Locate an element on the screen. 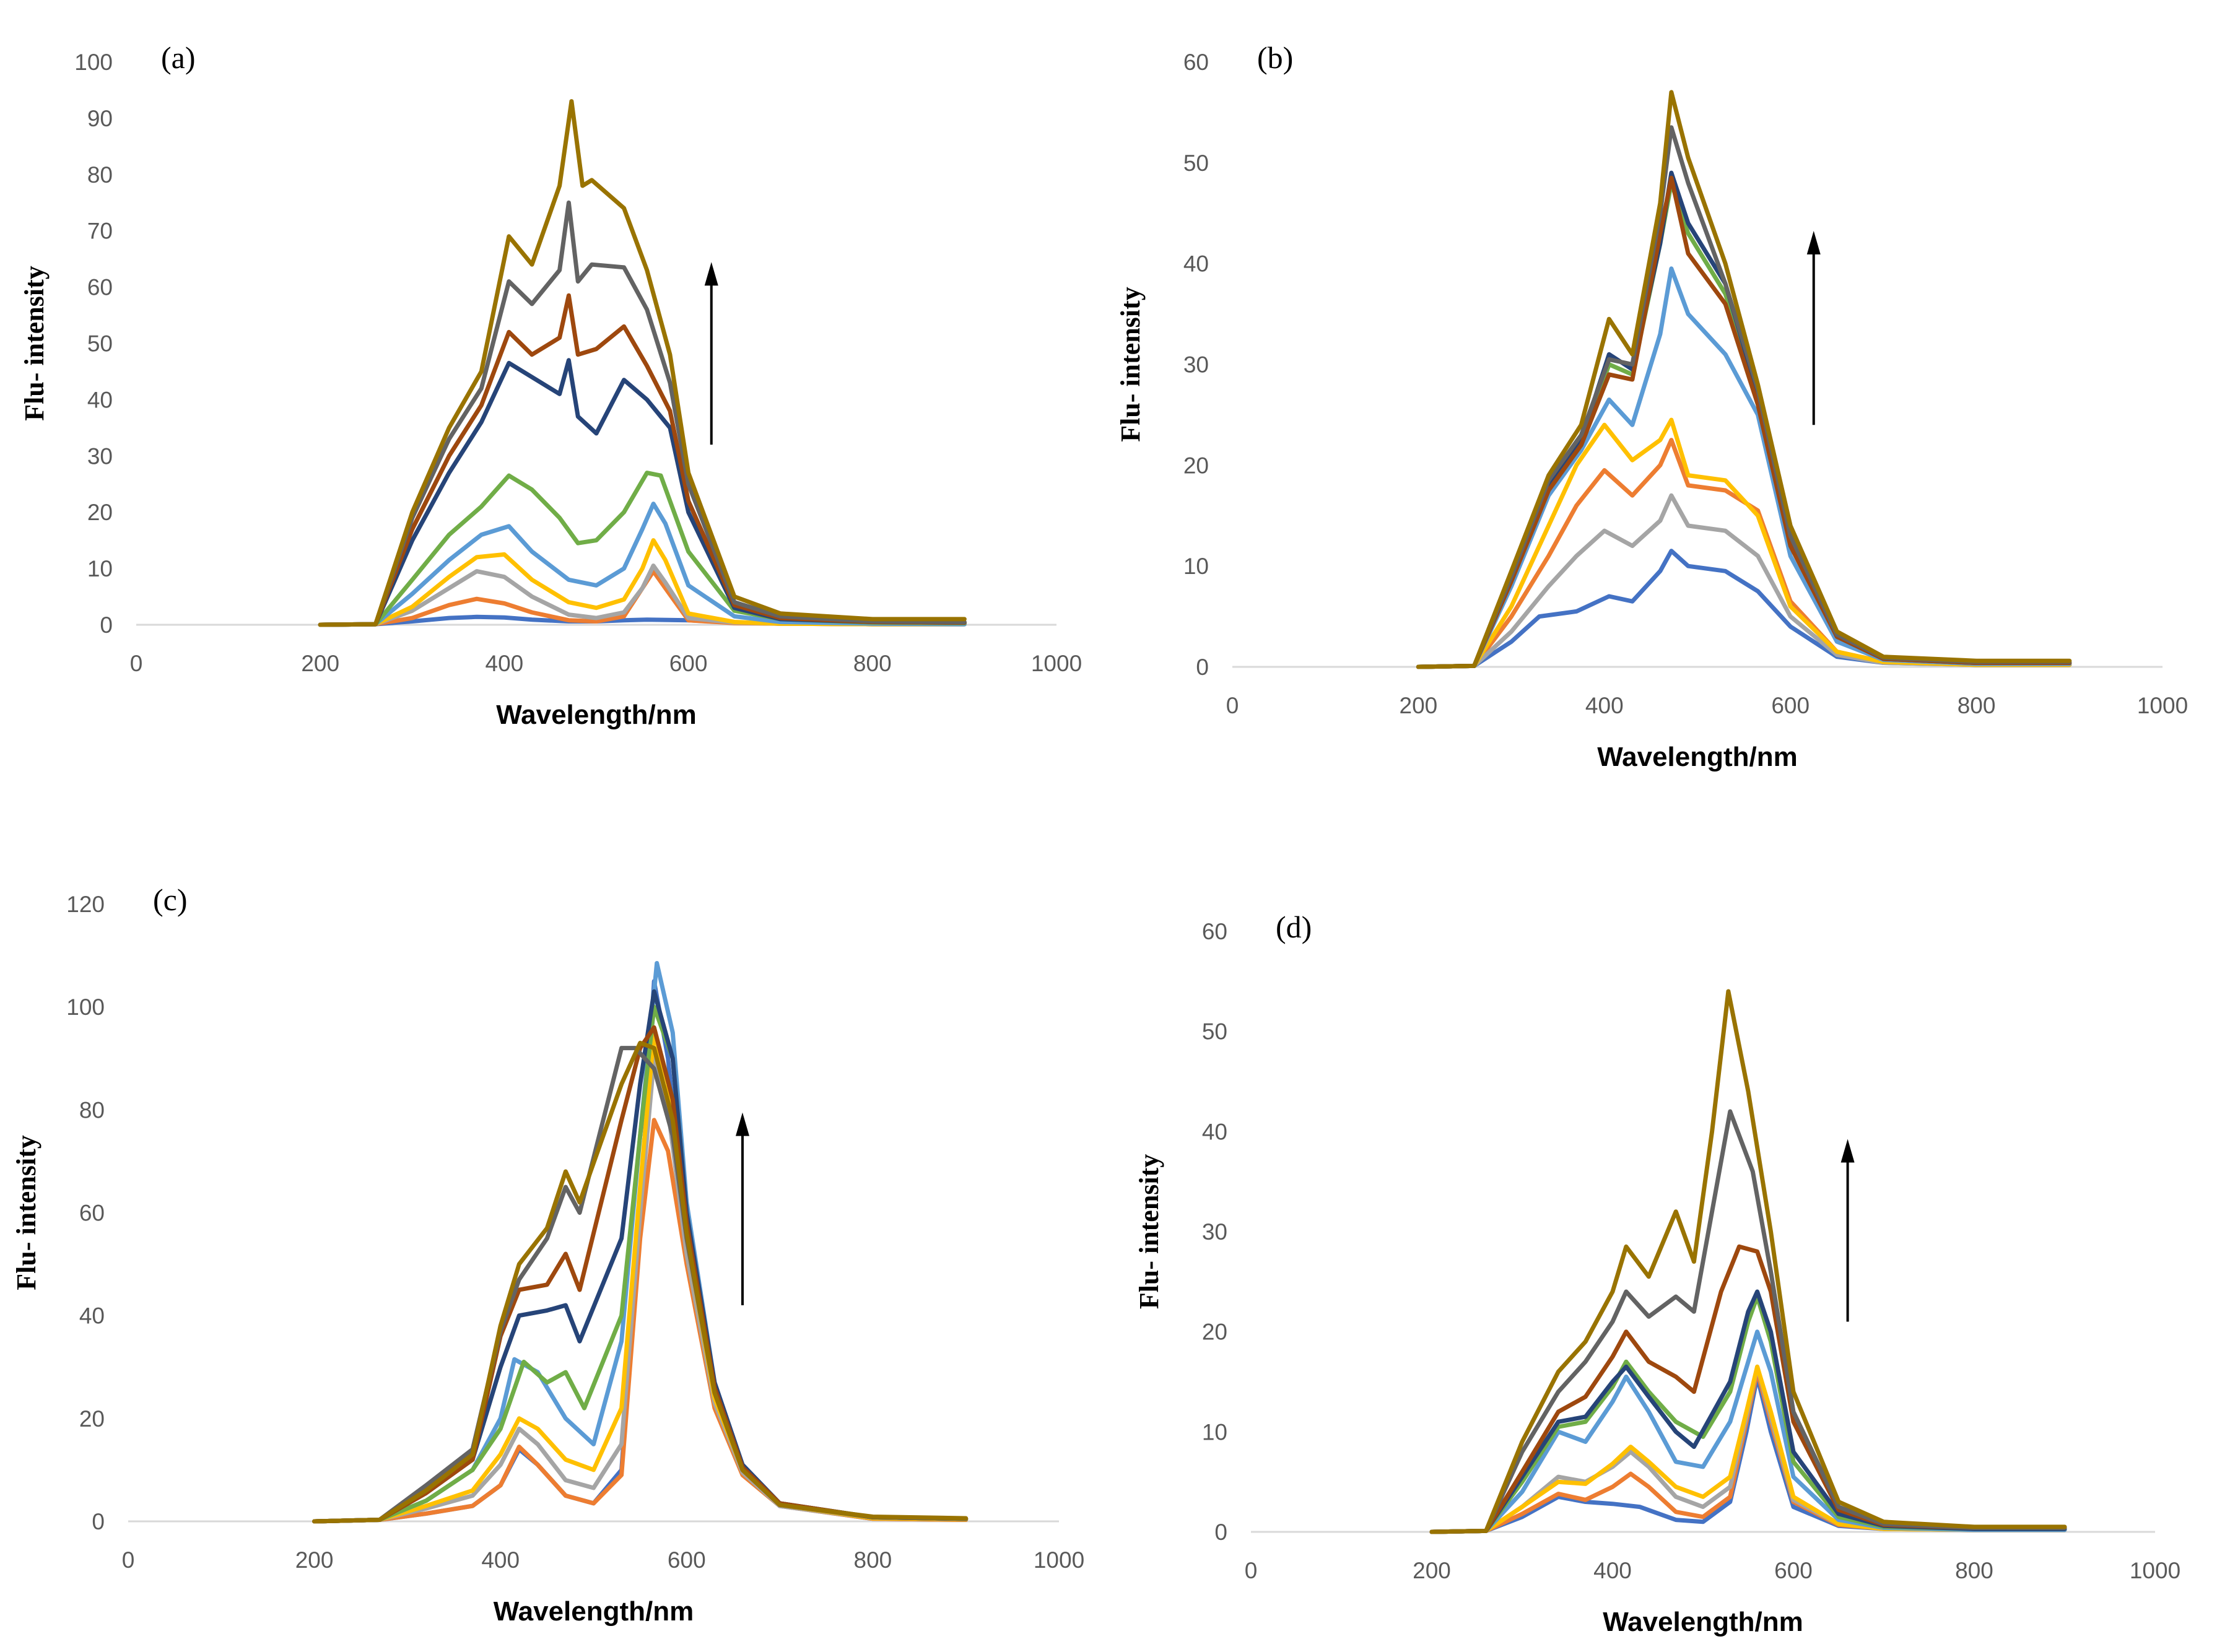  panel-label: (c) is located at coordinates (170, 900).